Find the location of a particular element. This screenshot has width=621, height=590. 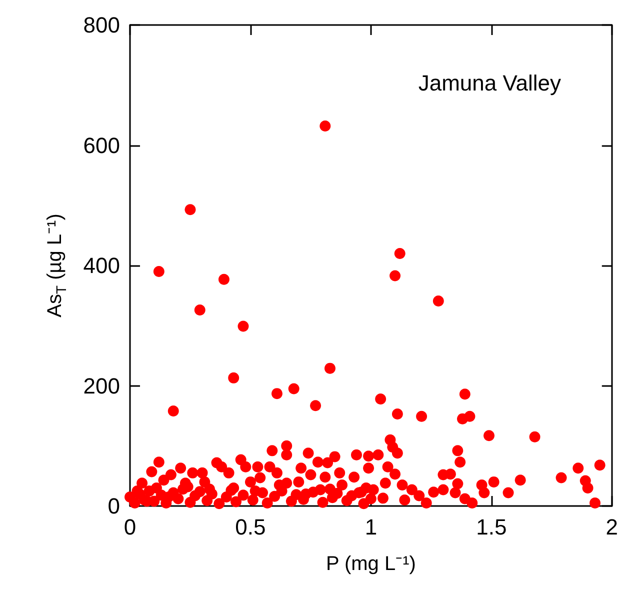

y-tick-label: 0 is located at coordinates (114, 506).